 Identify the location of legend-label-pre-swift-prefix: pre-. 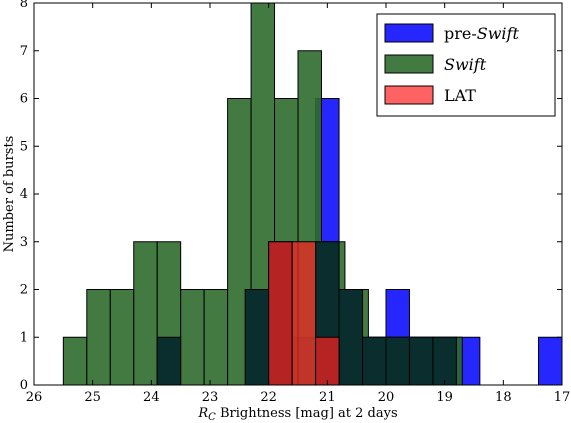
(460, 33).